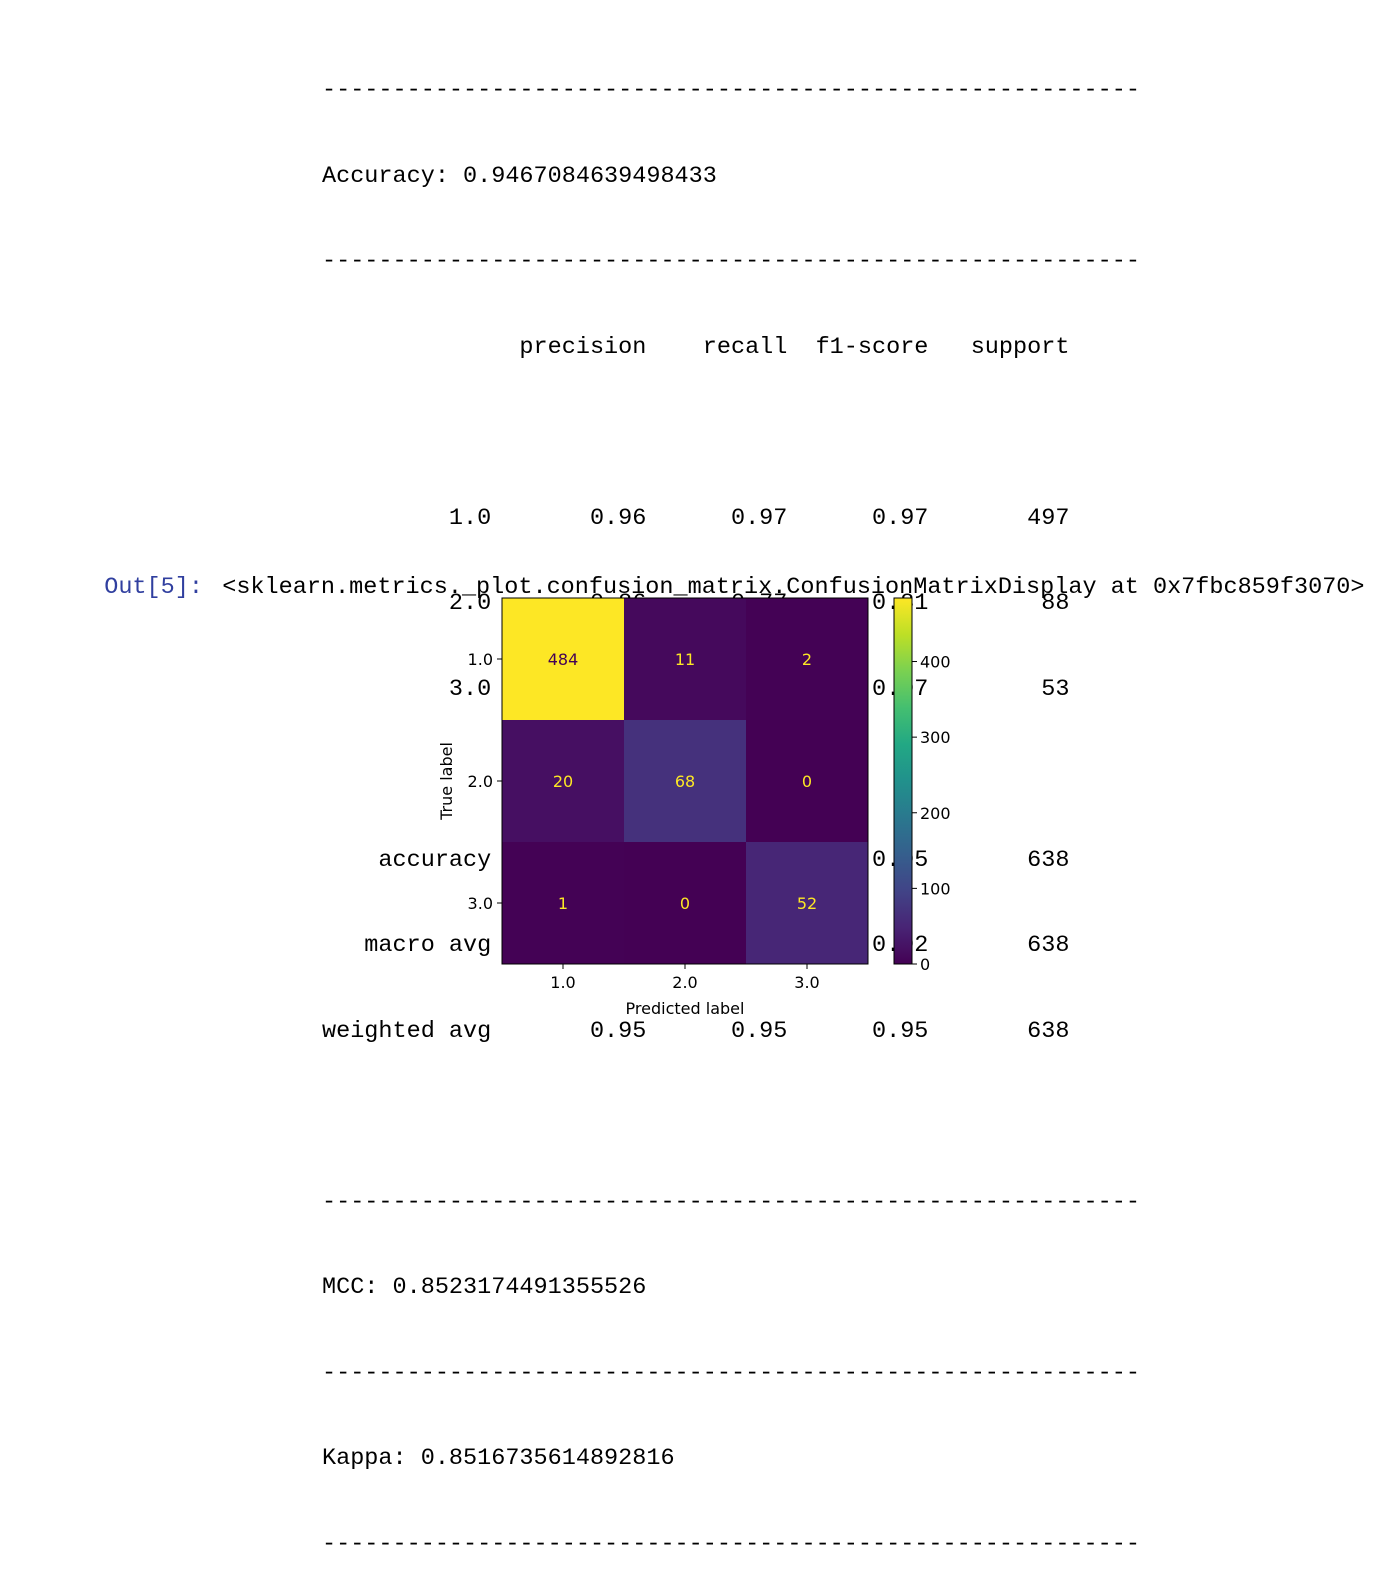  I want to click on x-tick-label: 2.0, so click(684, 982).